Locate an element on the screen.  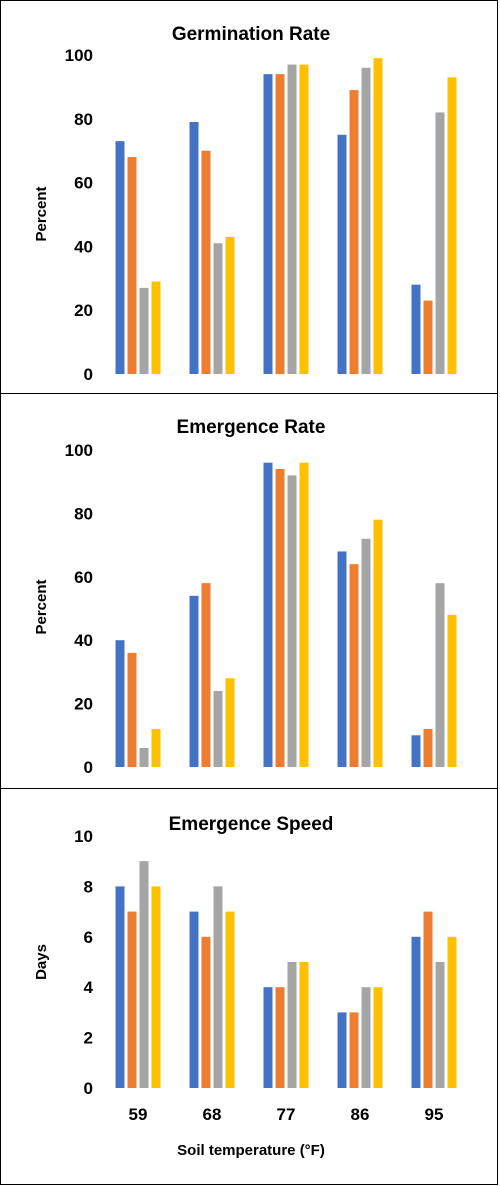
x-tick-label: 59 is located at coordinates (138, 1114).